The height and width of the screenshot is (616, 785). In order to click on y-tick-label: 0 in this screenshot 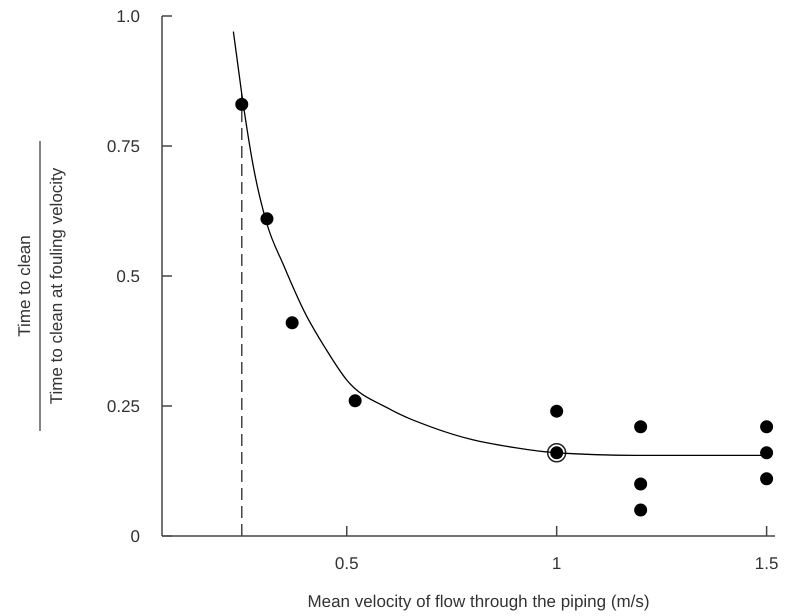, I will do `click(135, 536)`.